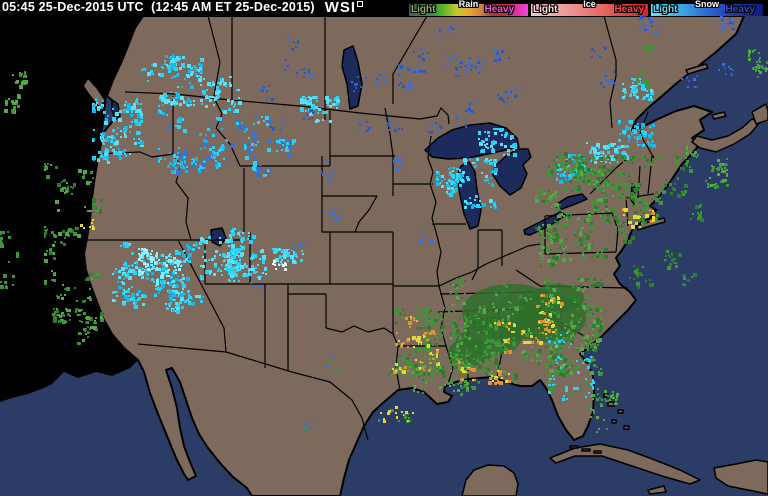 This screenshot has width=768, height=496. Describe the element at coordinates (344, 7) in the screenshot. I see `wsi-logo: WSI` at that location.